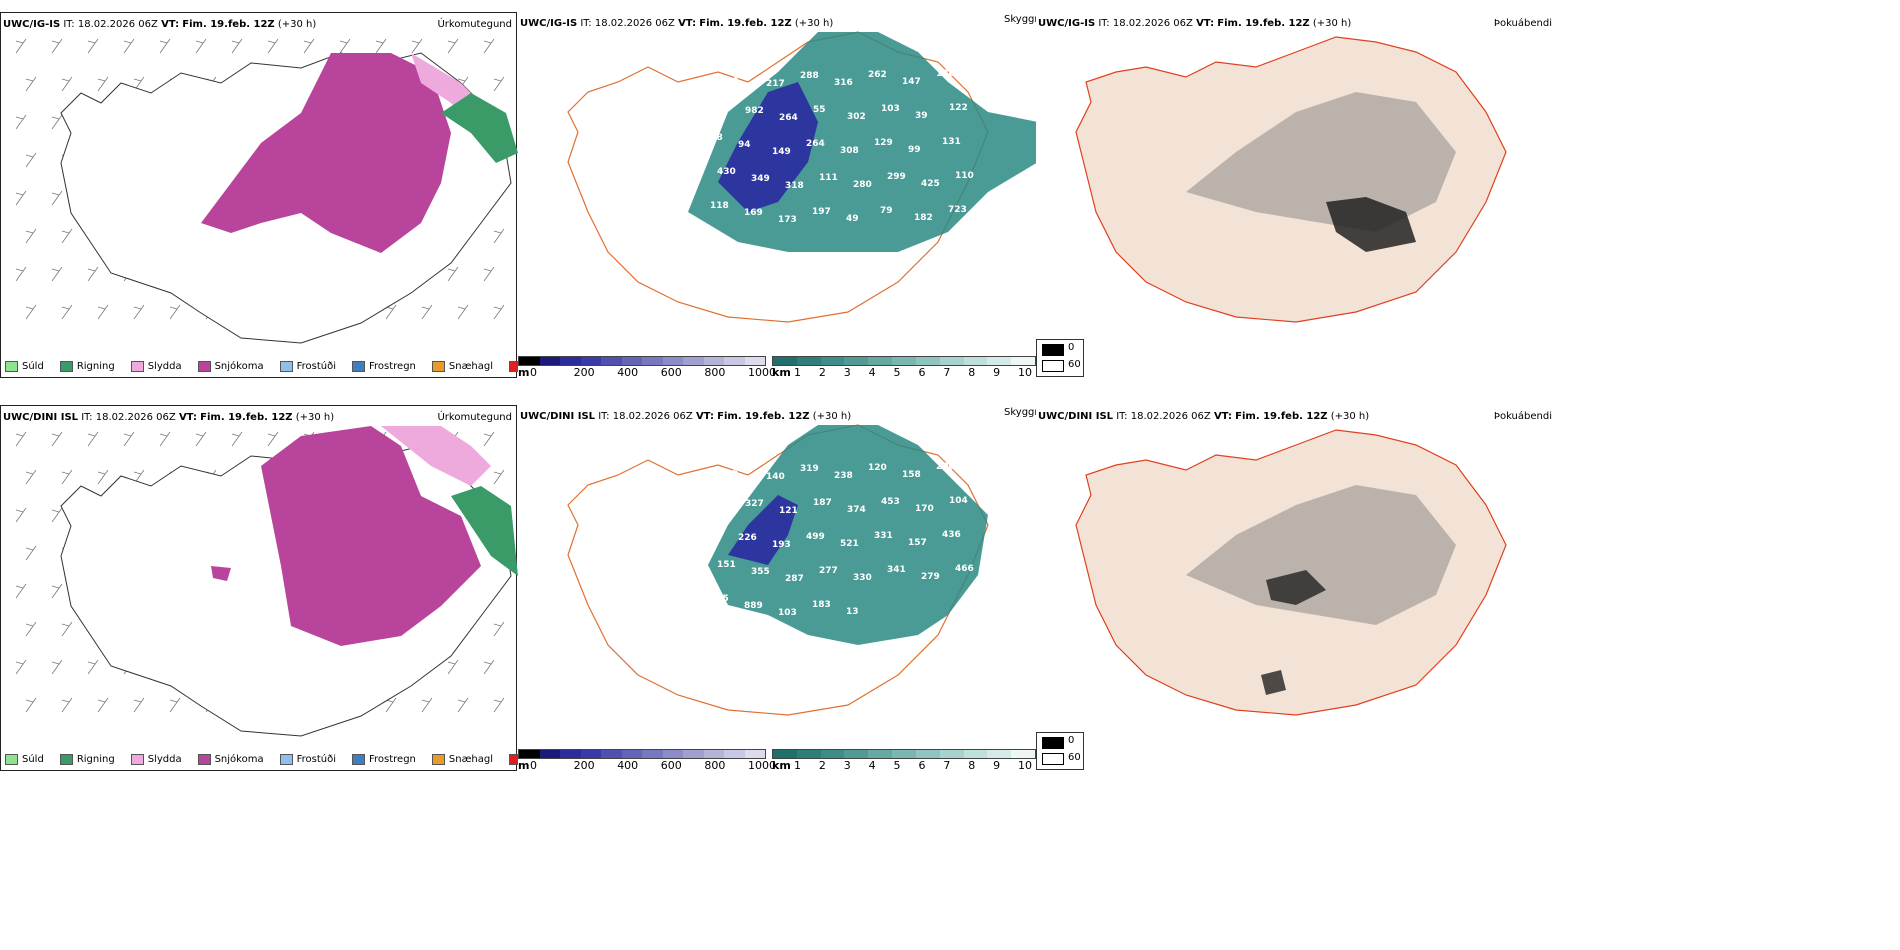 This screenshot has height=950, width=1900. What do you see at coordinates (713, 138) in the screenshot?
I see `cloud-base-label: 268` at bounding box center [713, 138].